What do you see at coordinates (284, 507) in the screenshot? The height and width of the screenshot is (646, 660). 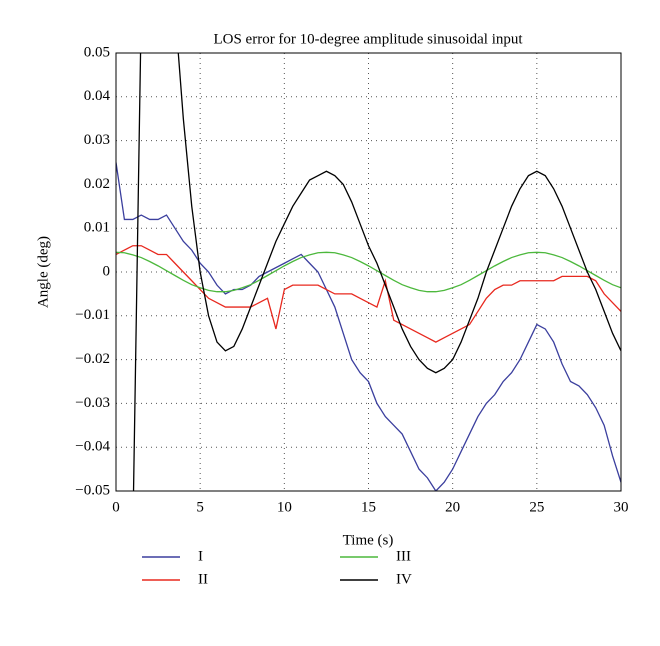 I see `x-tick-label: 10` at bounding box center [284, 507].